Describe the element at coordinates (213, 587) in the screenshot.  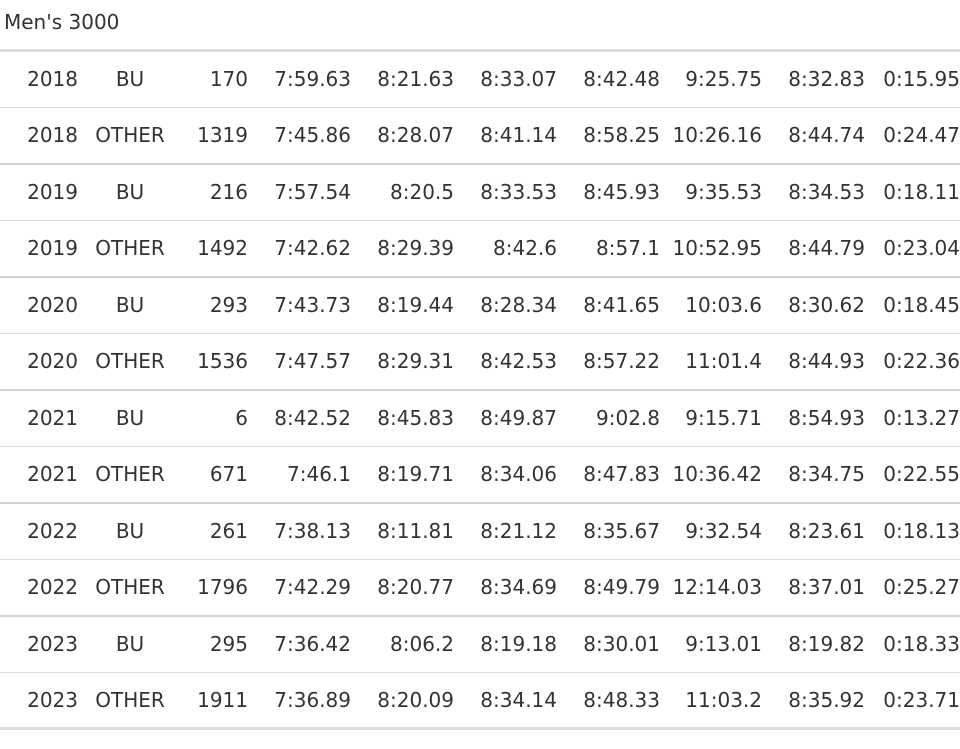
I see `count-cell: 1796` at that location.